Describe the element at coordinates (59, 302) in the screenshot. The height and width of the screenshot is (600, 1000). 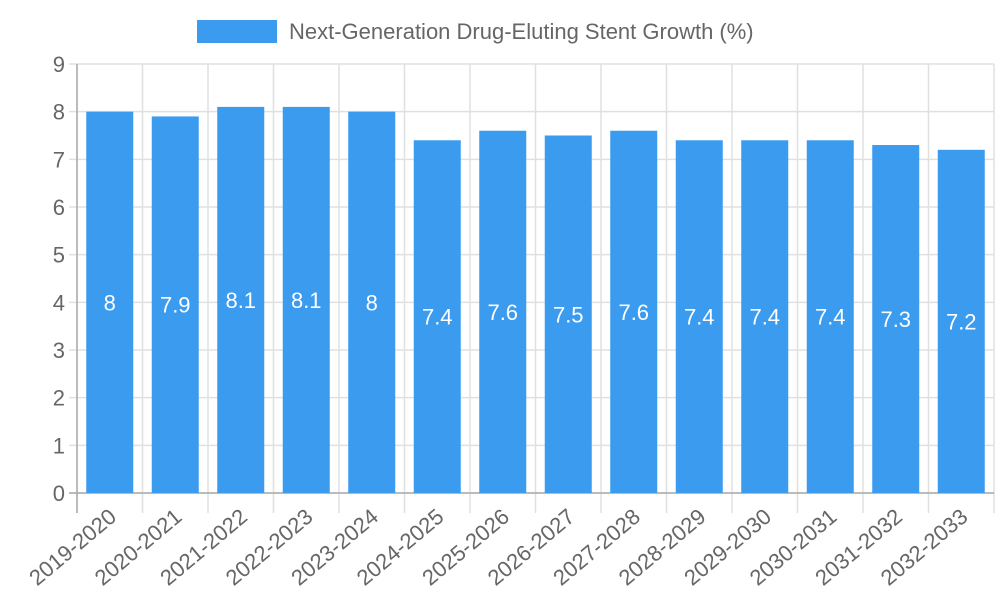
I see `y-tick-label: 4` at that location.